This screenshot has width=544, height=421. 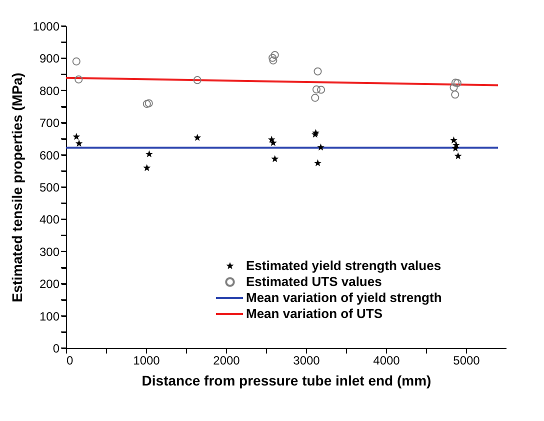 I want to click on y-tick-label: 300, so click(x=49, y=251).